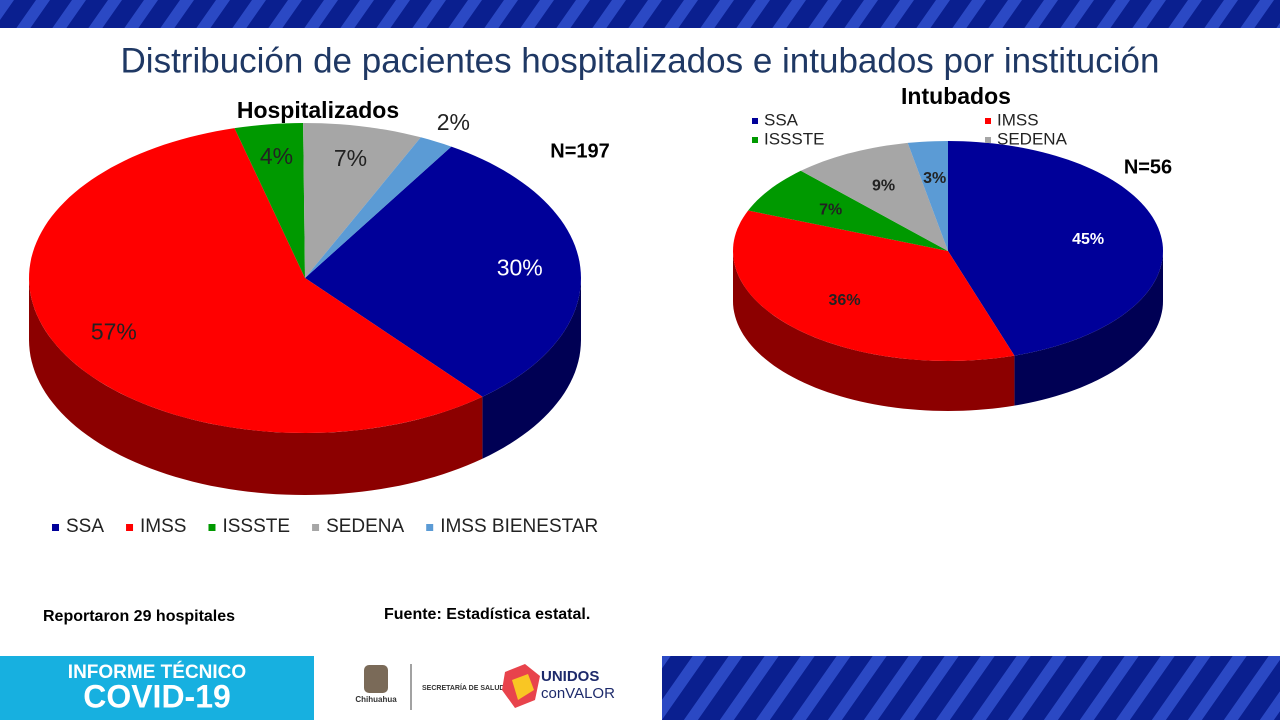 This screenshot has width=1280, height=720. What do you see at coordinates (157, 672) in the screenshot?
I see `banner-text: INFORME TÉCNICO` at bounding box center [157, 672].